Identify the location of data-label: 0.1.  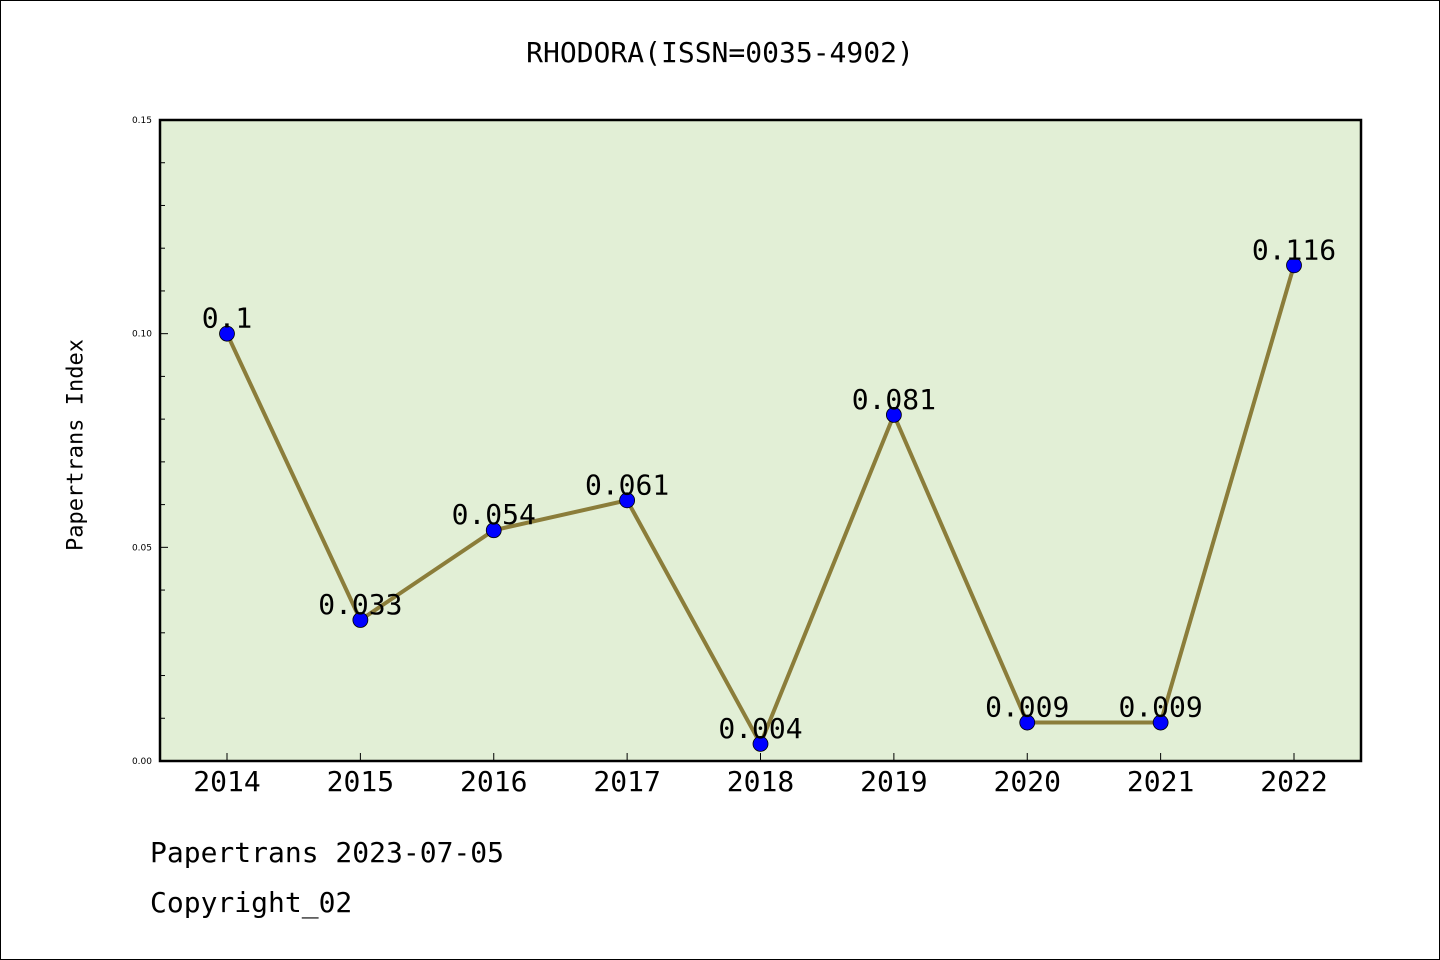
(227, 318).